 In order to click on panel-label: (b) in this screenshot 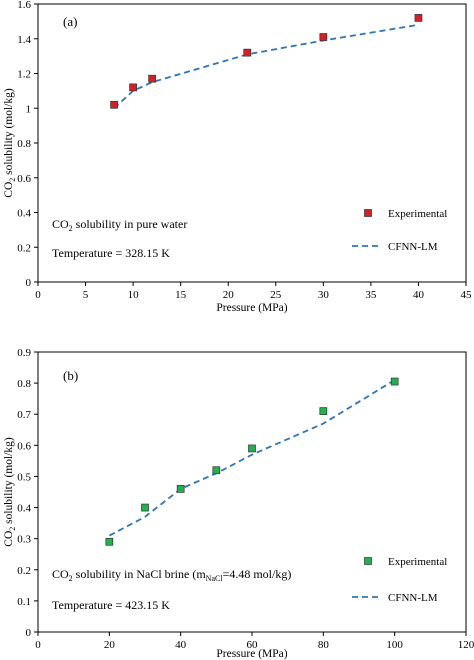, I will do `click(70, 375)`.